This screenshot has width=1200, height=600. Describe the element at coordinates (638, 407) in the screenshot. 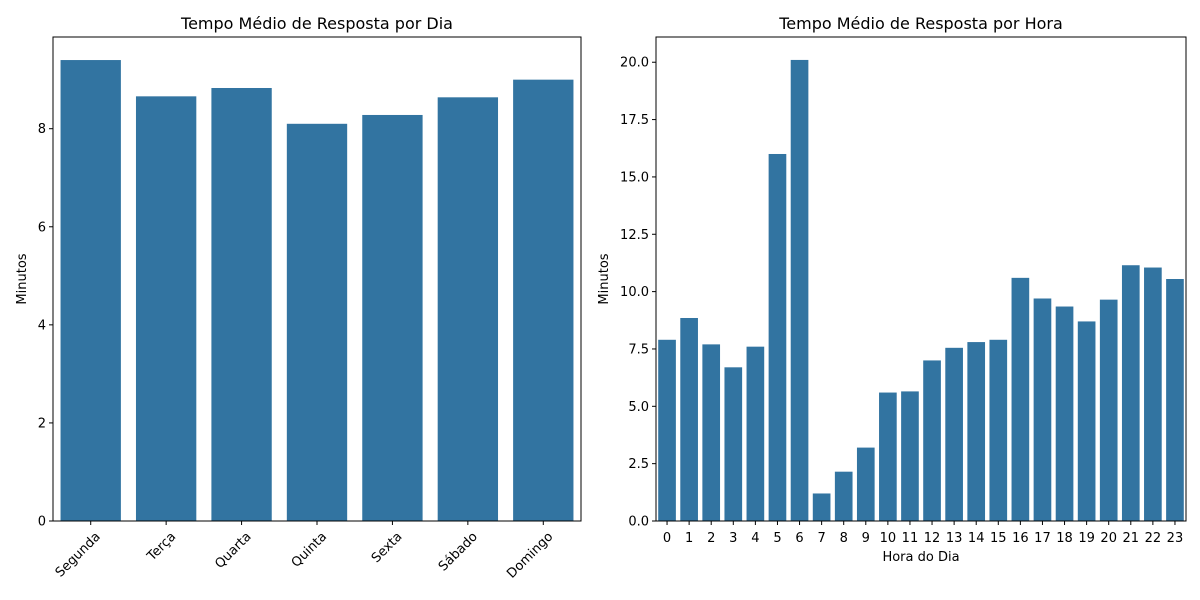

I see `y-tick-label-hour-2: 5.0` at that location.